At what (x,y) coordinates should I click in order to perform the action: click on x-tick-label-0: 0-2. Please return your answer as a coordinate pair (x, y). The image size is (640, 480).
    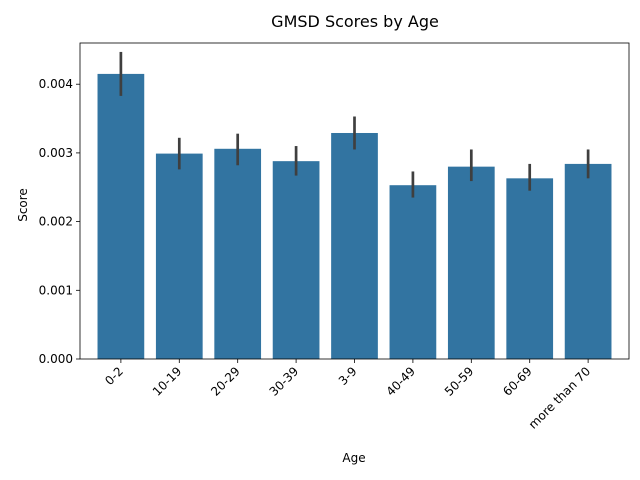
    Looking at the image, I should click on (114, 376).